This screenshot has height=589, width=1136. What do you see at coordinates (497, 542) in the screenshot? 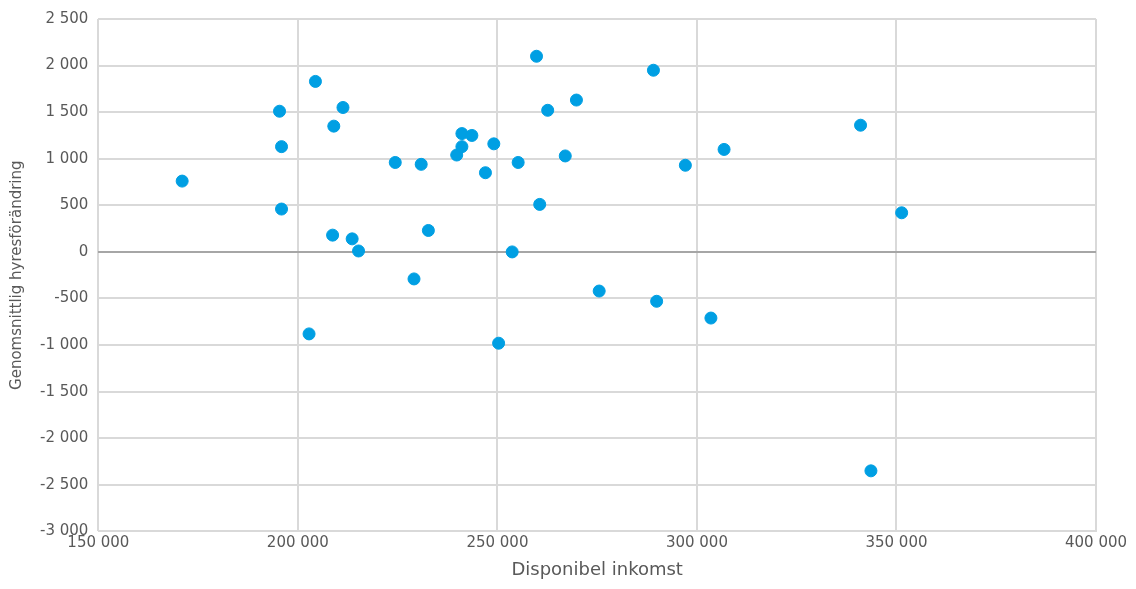
I see `x-tick-label: 250 000` at bounding box center [497, 542].